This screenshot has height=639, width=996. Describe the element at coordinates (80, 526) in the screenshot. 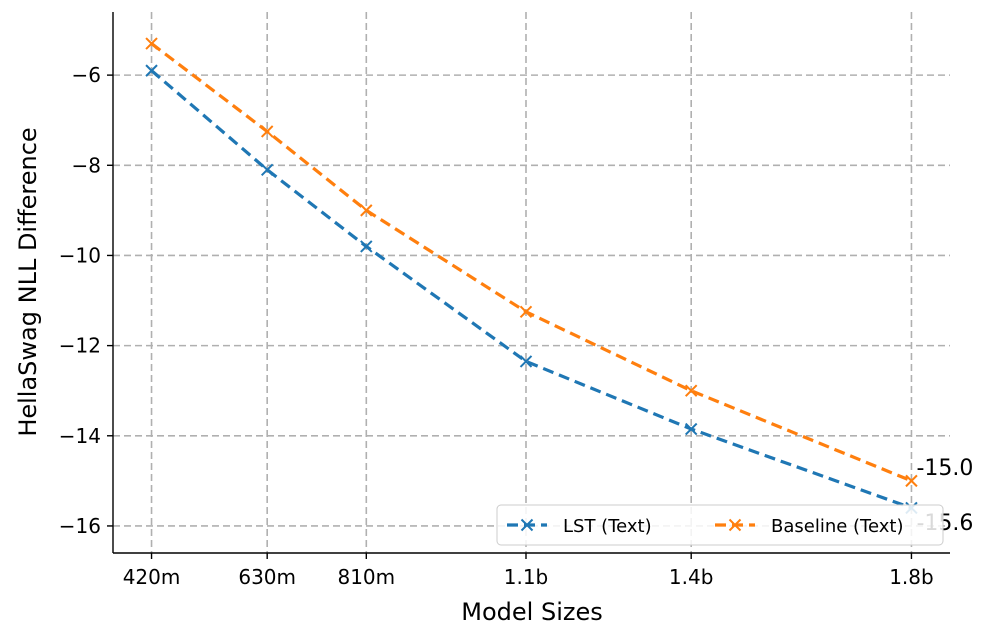

I see `y-tick-label: −16` at that location.